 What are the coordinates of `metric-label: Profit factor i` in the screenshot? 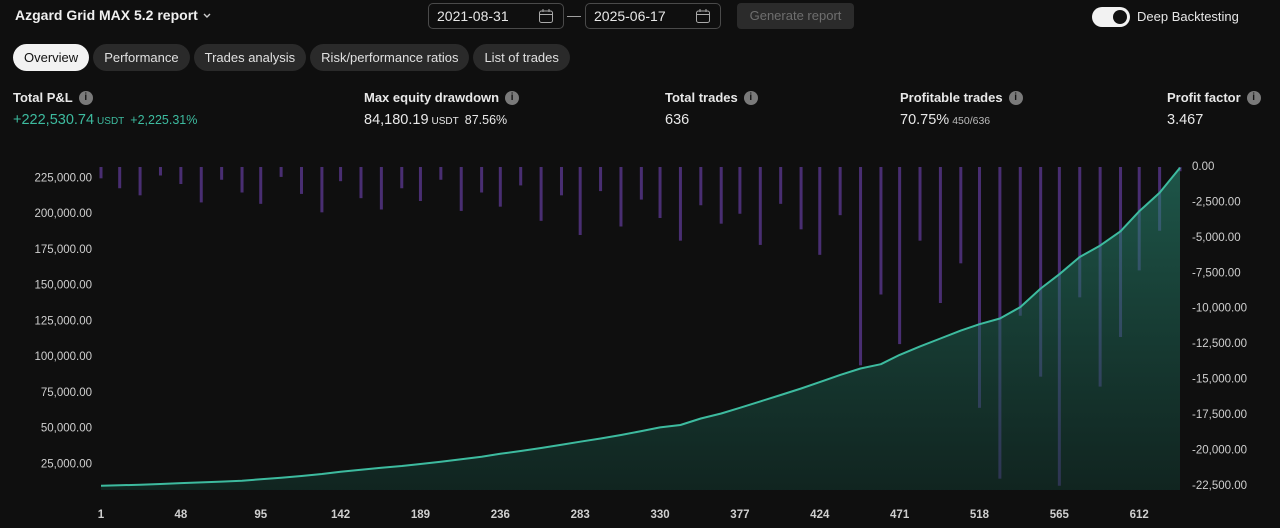 It's located at (1214, 97).